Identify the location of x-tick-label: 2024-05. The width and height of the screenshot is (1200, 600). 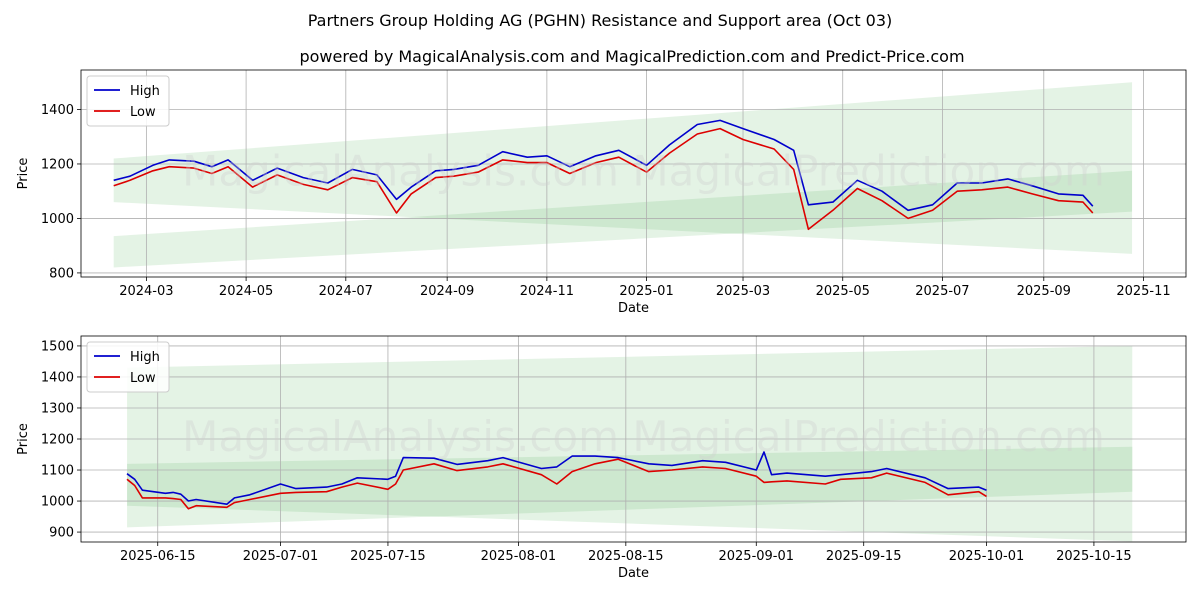
(246, 291).